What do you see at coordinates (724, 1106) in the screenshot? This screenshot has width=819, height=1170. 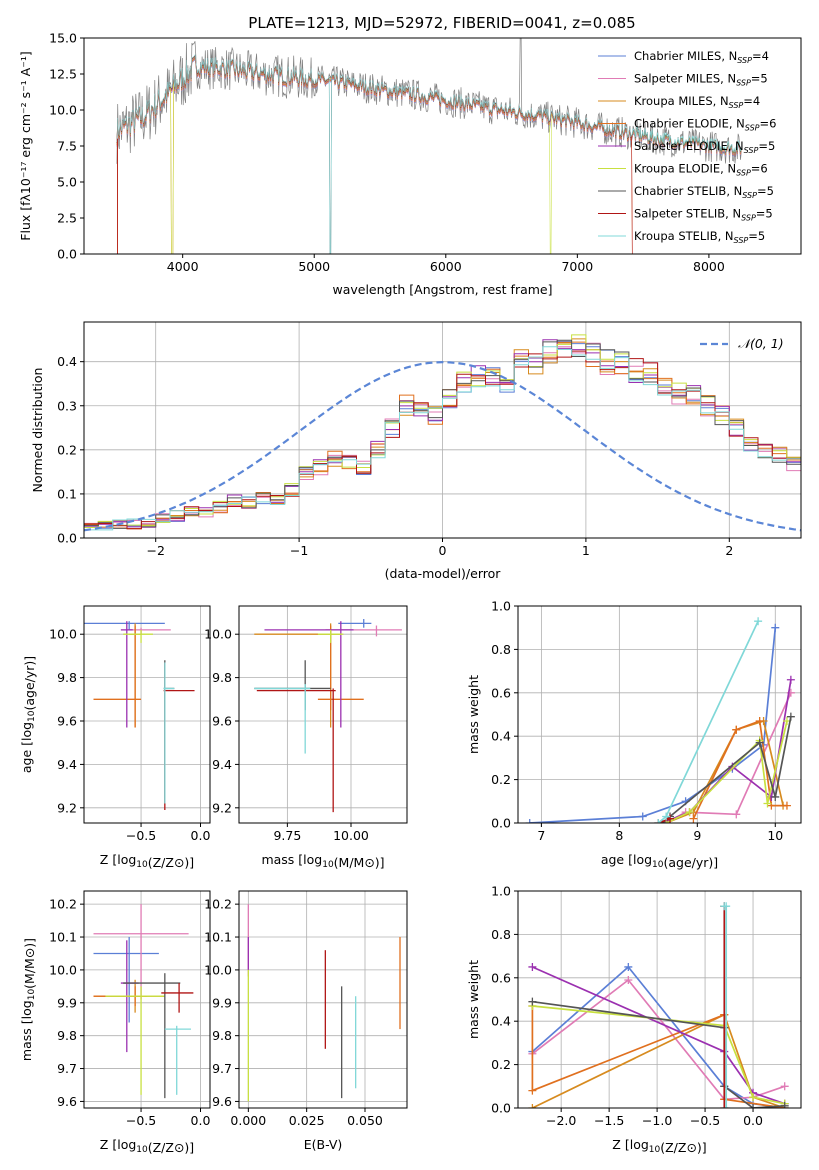 I see `weight-marker-salpeter-stelib` at bounding box center [724, 1106].